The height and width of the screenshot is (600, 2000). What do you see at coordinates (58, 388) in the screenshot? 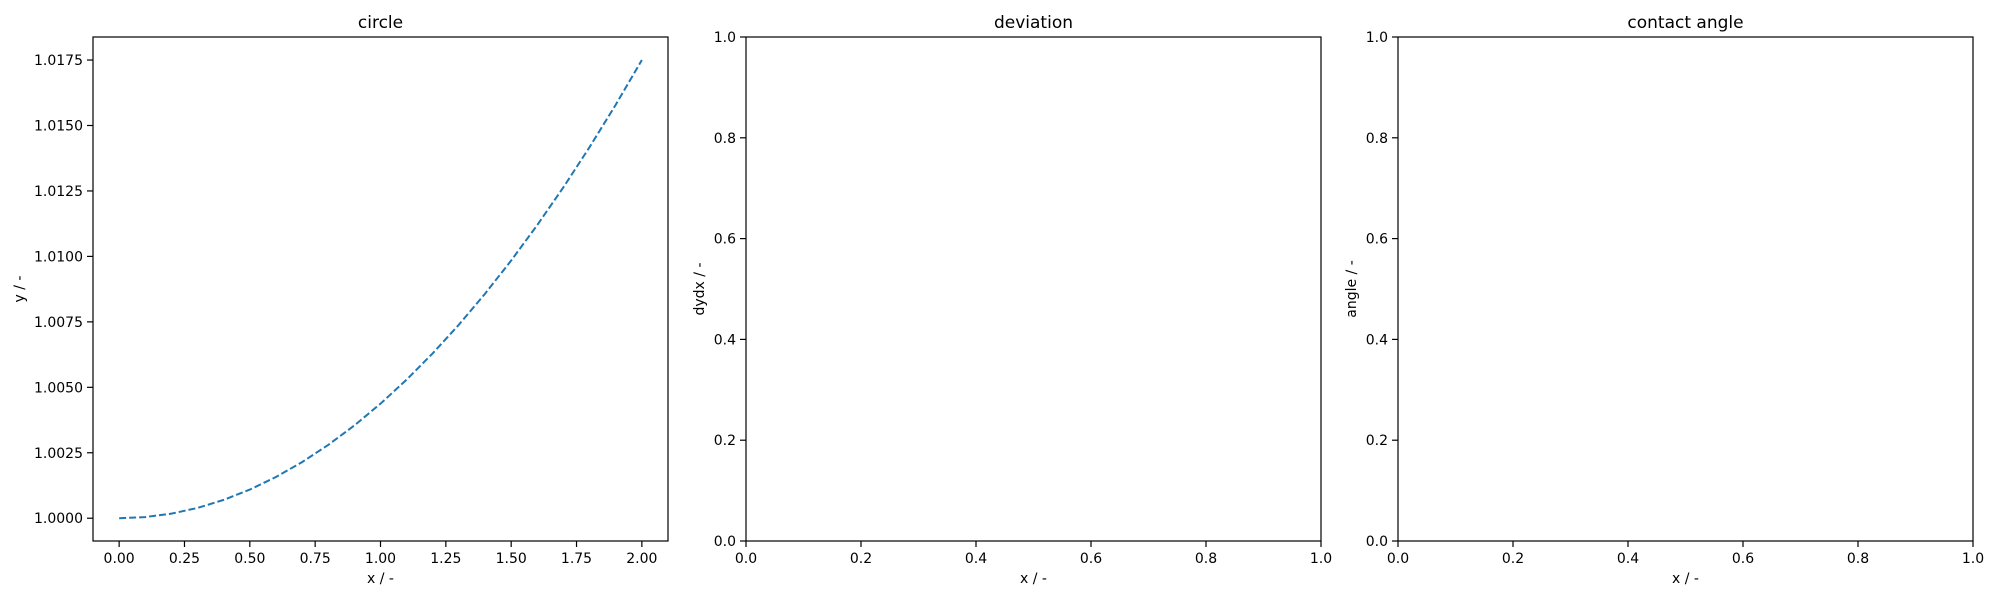
I see `y-tick-label: 1.0050` at bounding box center [58, 388].